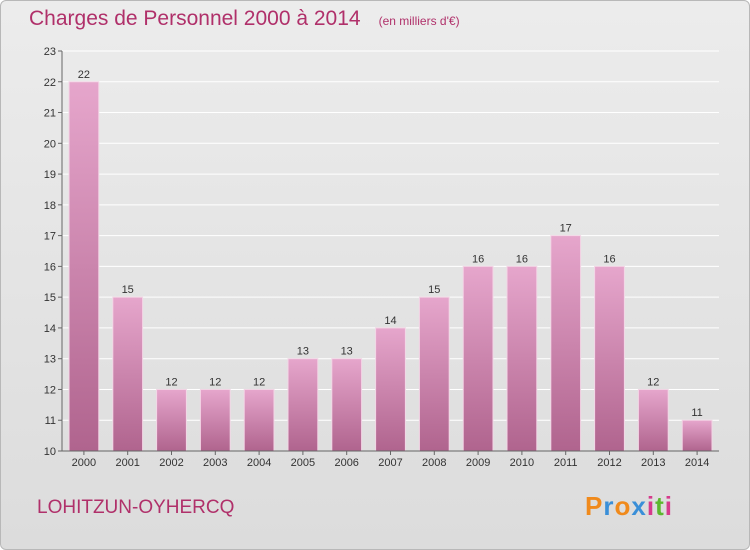  I want to click on y-tick-label: 18, so click(50, 206).